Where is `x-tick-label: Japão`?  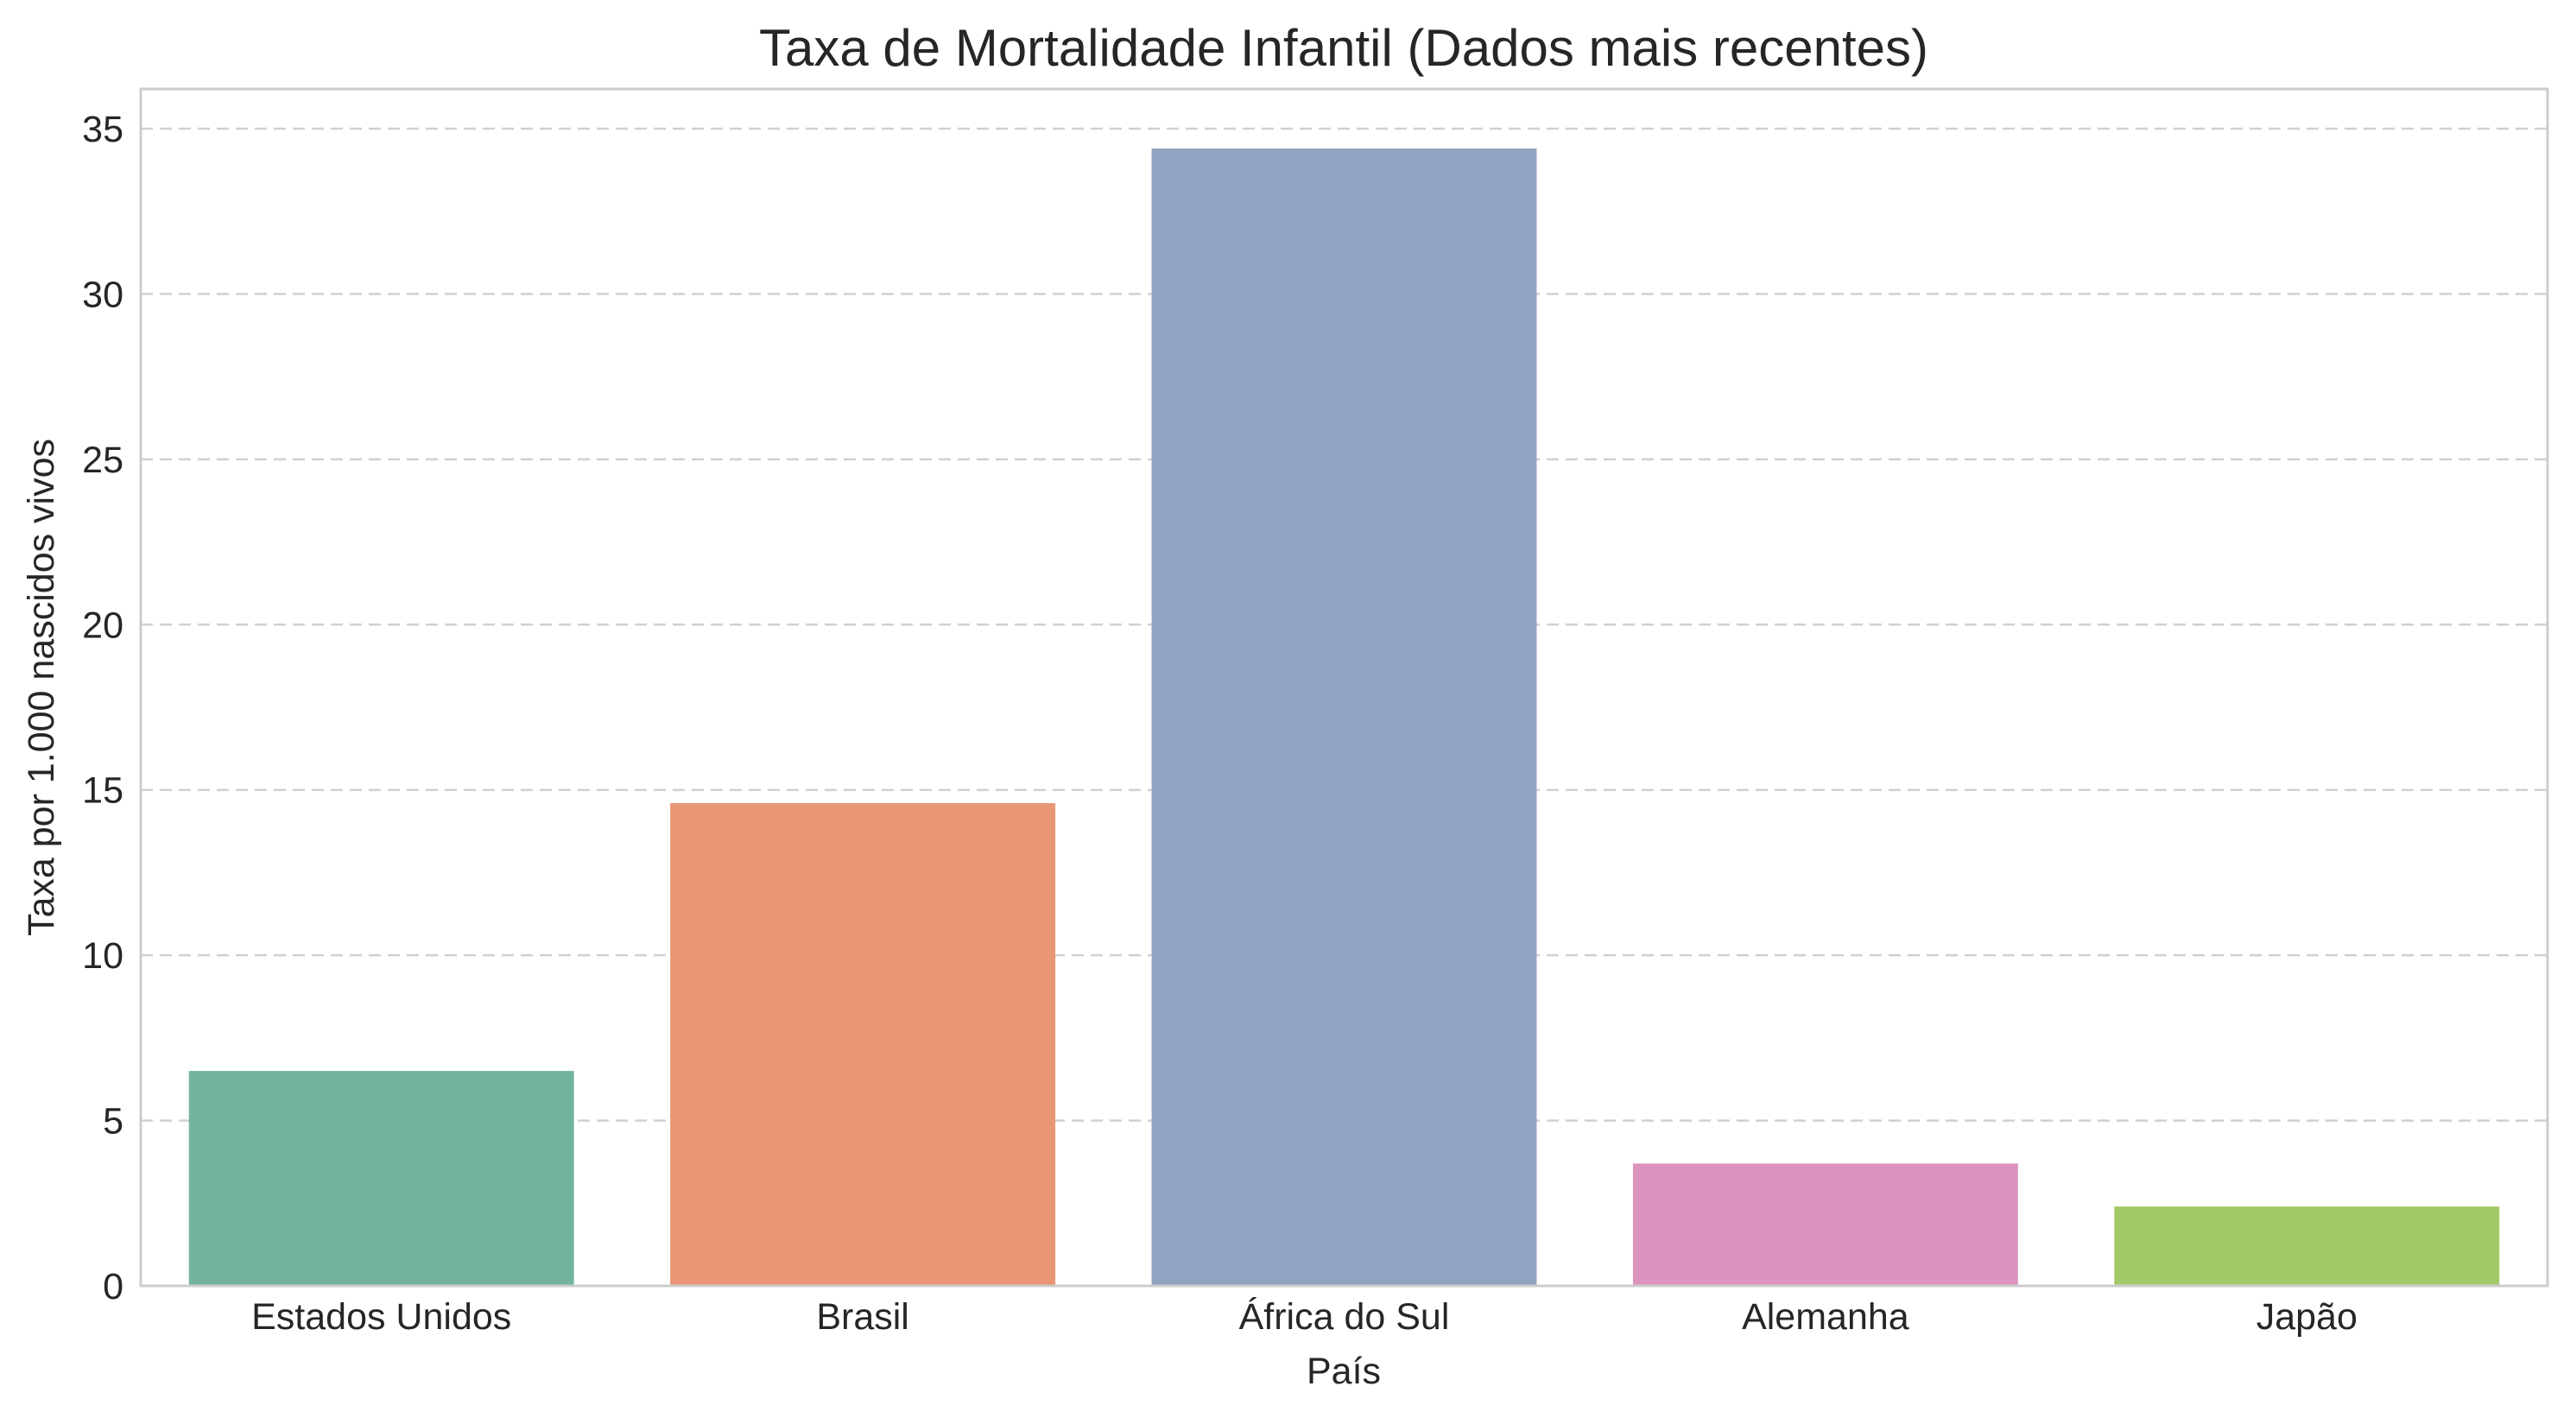
x-tick-label: Japão is located at coordinates (2307, 1317).